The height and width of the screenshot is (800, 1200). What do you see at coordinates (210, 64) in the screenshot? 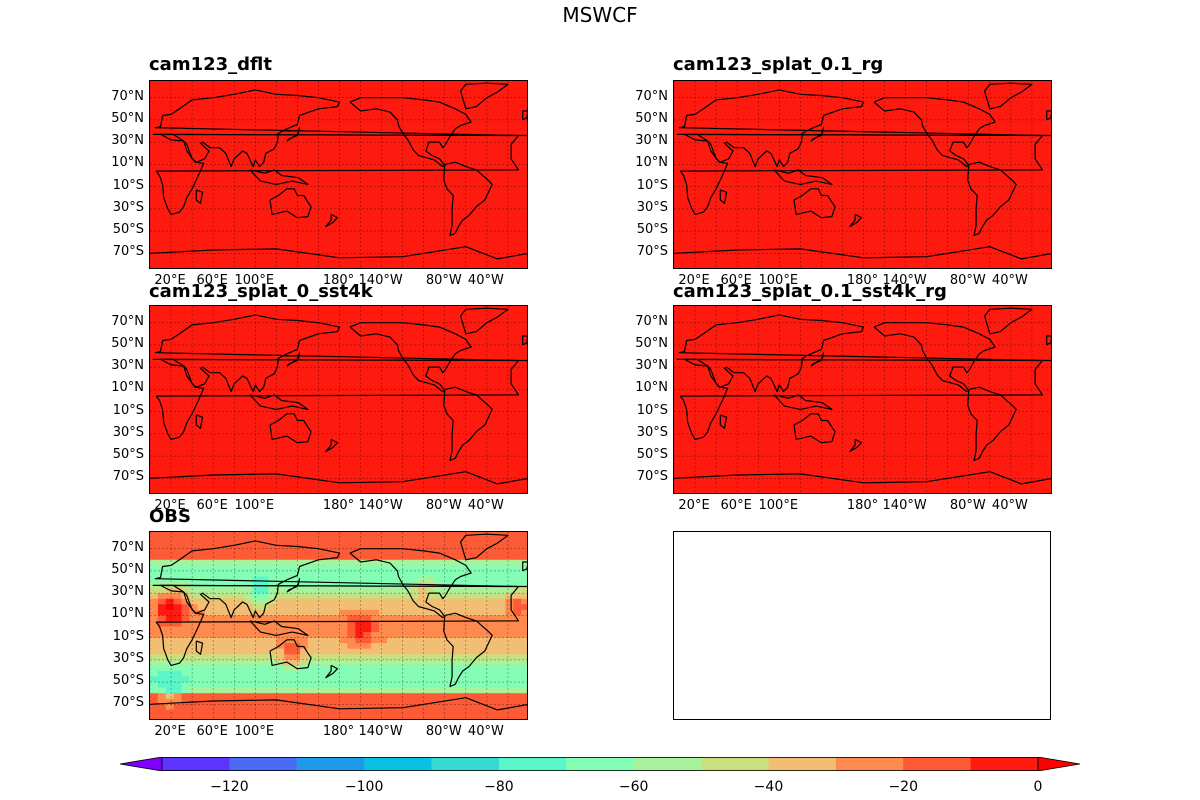
I see `panel-title-1: cam123_dflt` at bounding box center [210, 64].